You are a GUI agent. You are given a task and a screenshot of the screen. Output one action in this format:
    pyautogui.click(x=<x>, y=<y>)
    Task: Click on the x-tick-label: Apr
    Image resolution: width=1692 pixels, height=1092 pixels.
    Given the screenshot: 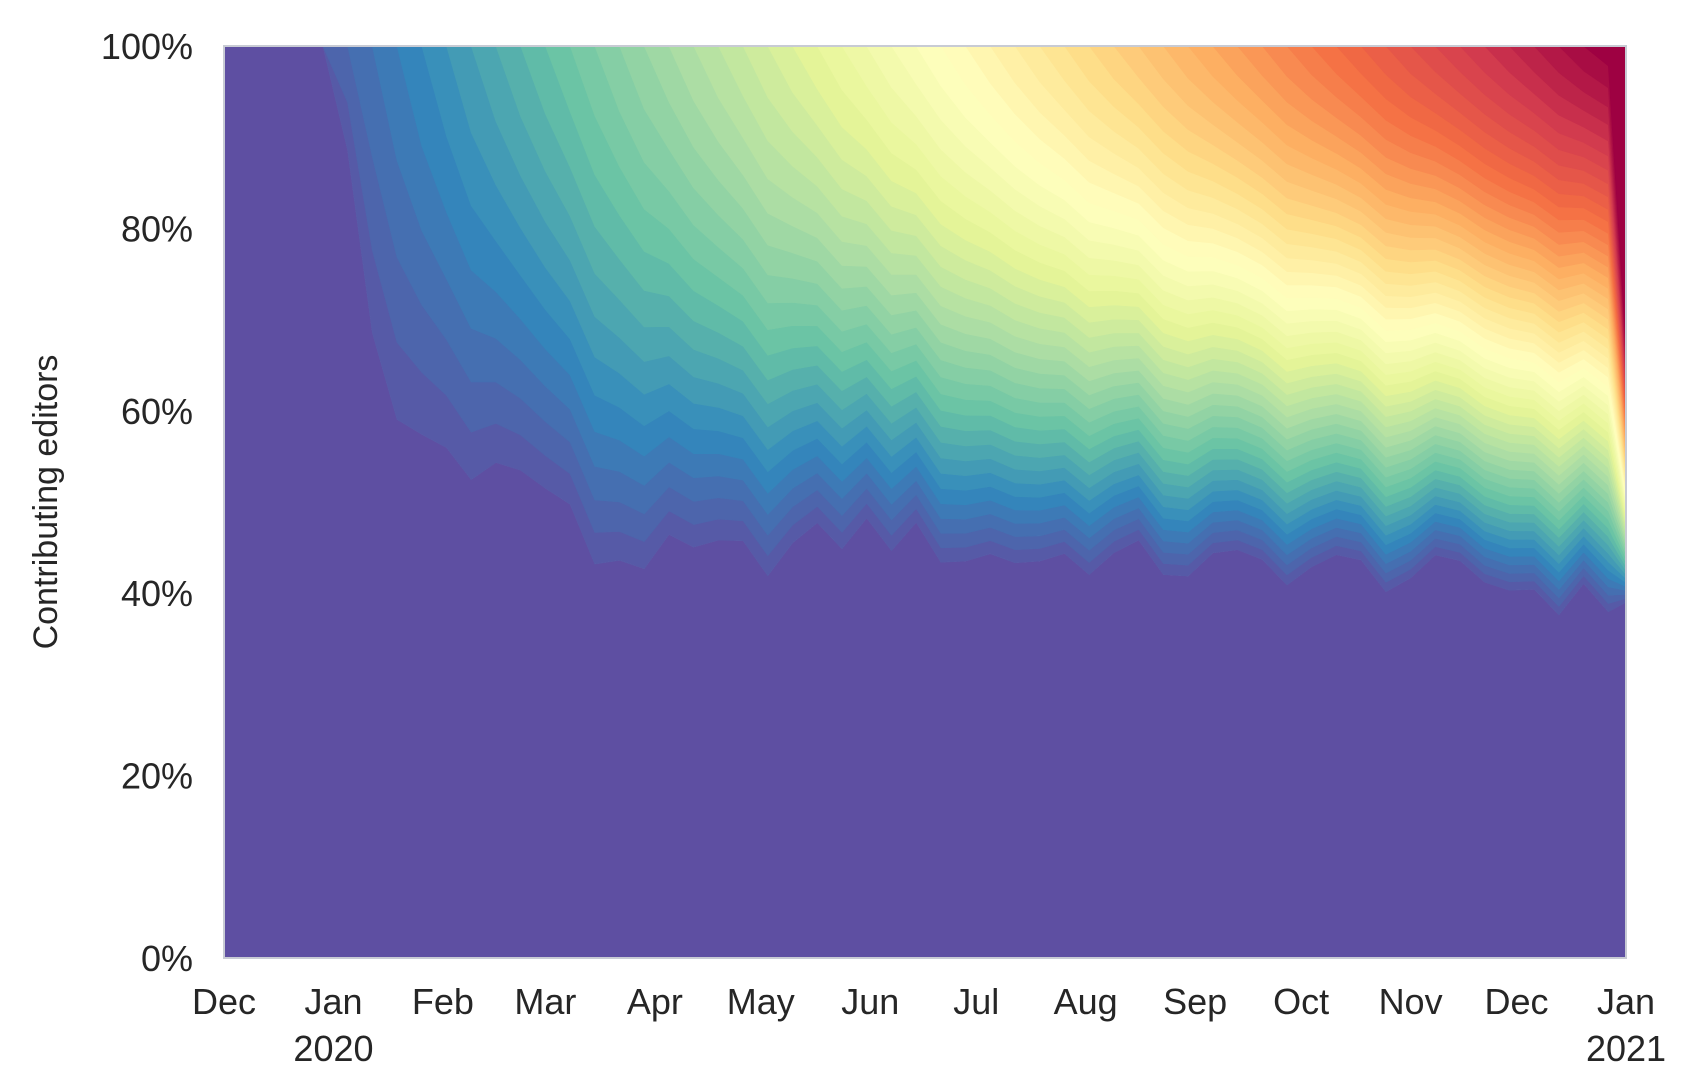 What is the action you would take?
    pyautogui.click(x=655, y=1001)
    